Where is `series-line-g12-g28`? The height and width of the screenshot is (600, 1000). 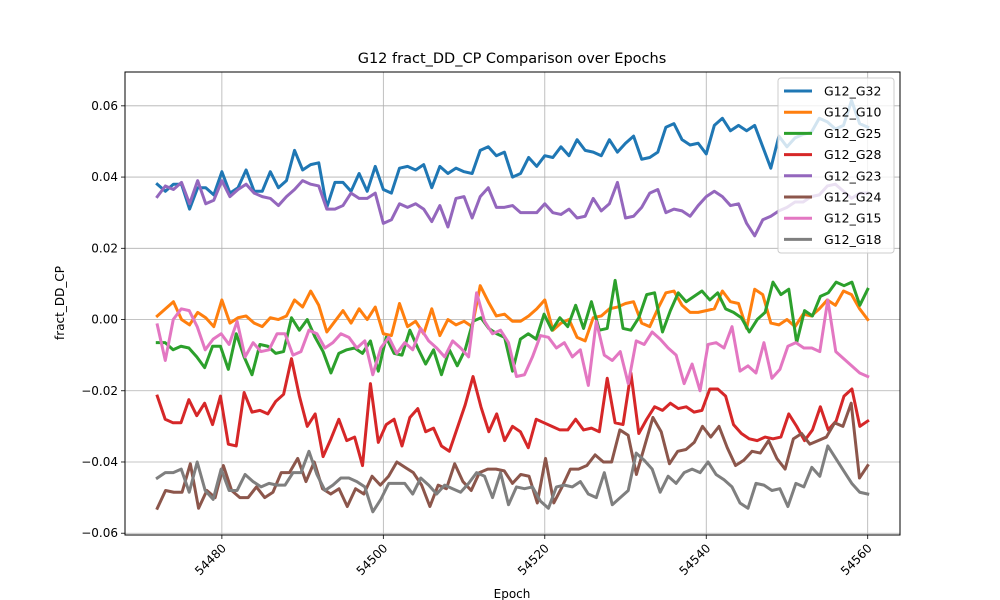
series-line-g12-g28 is located at coordinates (512, 412).